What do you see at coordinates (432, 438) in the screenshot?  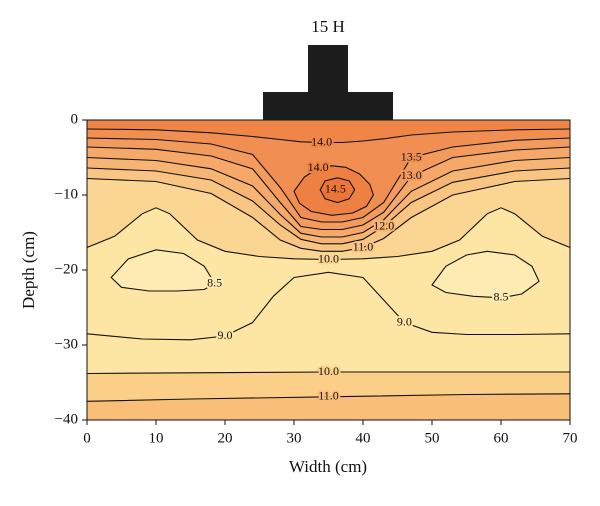 I see `x-tick-label: 50` at bounding box center [432, 438].